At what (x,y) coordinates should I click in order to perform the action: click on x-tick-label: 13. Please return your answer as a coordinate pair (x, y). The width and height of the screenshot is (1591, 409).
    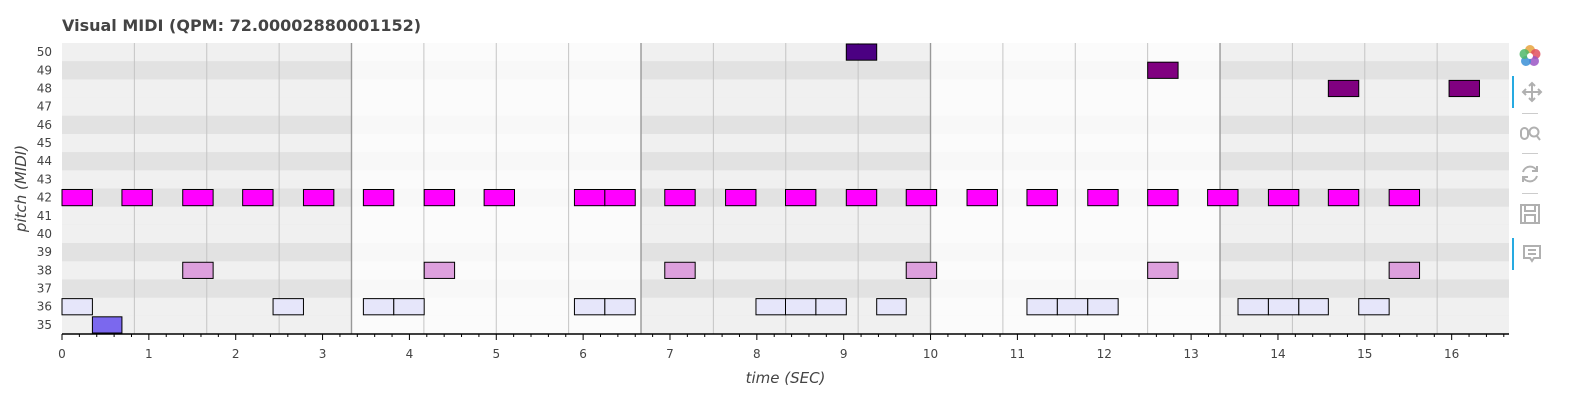
    Looking at the image, I should click on (1190, 354).